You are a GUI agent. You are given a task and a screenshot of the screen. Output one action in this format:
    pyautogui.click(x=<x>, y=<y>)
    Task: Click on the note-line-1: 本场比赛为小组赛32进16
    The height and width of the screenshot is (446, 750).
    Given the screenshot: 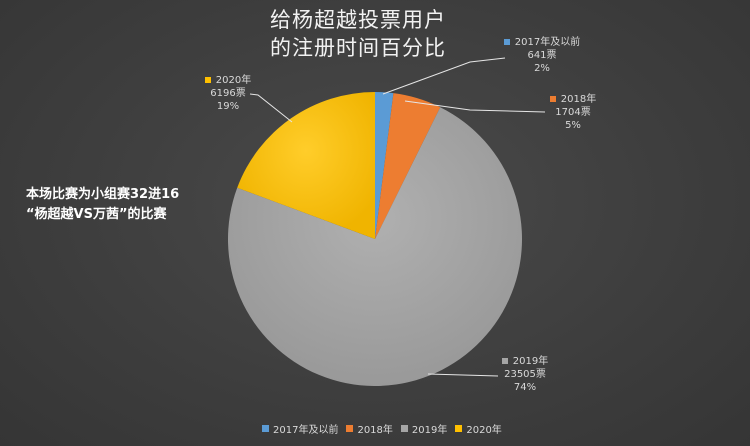 What is the action you would take?
    pyautogui.click(x=103, y=194)
    